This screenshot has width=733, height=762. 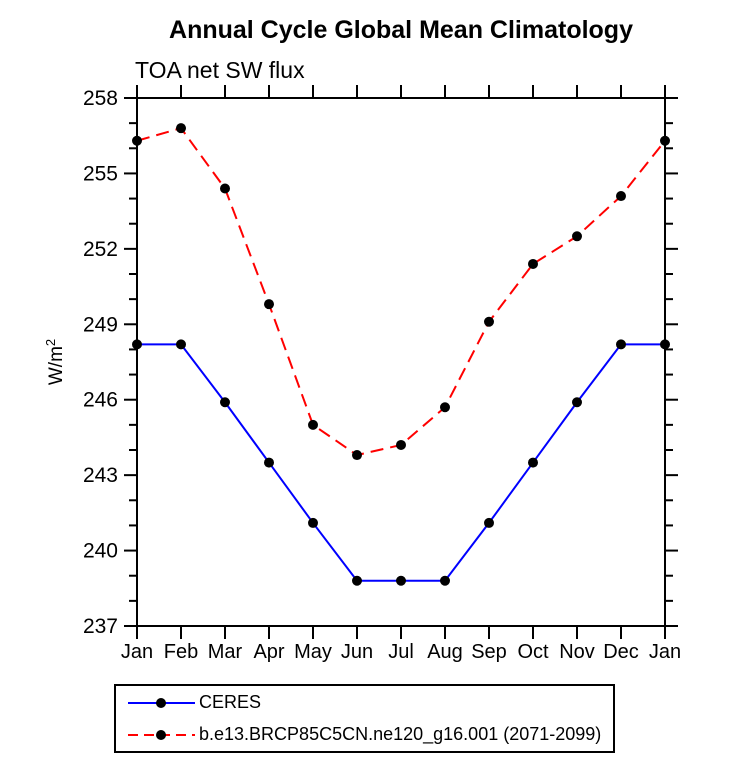 I want to click on x-tick-label: Apr, so click(x=268, y=652).